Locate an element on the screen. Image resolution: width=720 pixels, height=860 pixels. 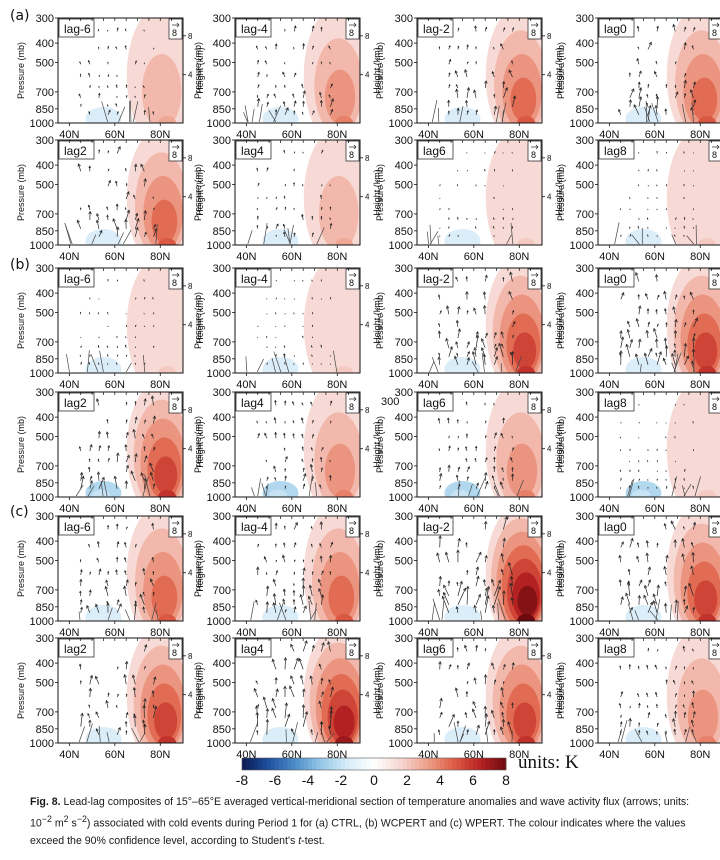
y-tick-label: 1000 is located at coordinates (42, 744).